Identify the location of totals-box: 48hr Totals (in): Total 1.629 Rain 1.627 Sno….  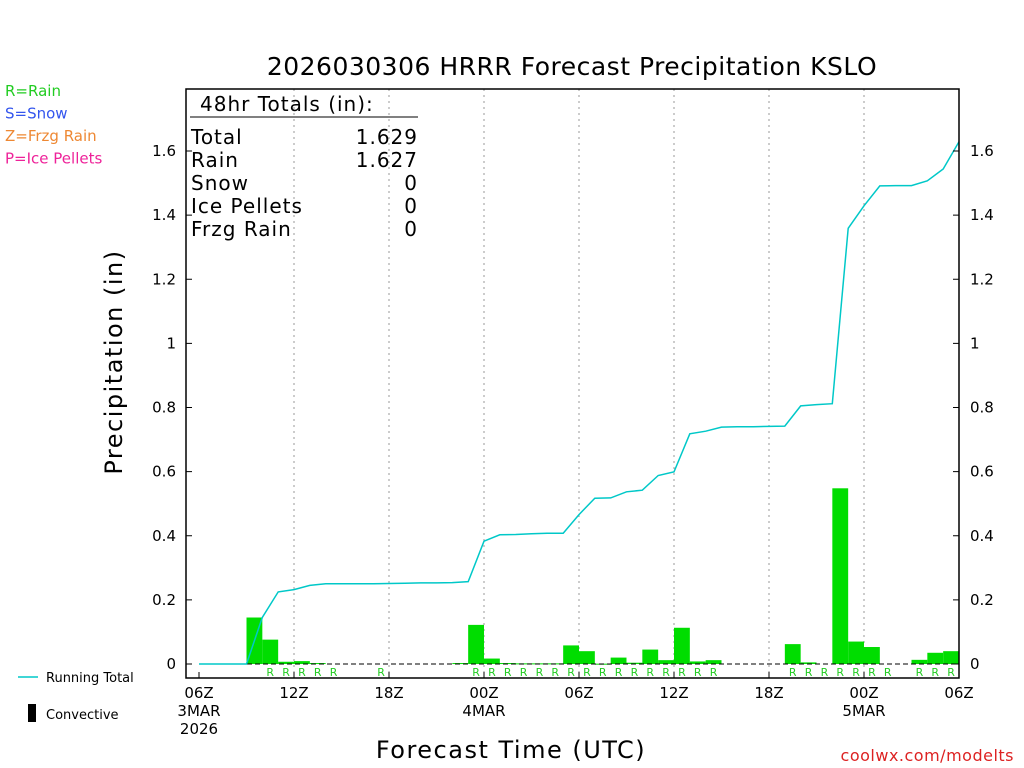
(304, 166).